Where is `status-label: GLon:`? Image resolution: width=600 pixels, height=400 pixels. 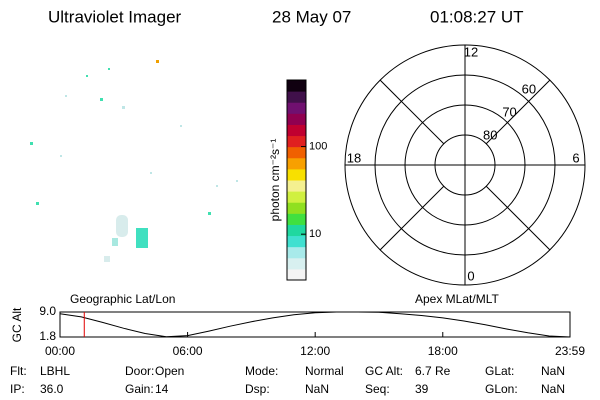
status-label: GLon: is located at coordinates (501, 389).